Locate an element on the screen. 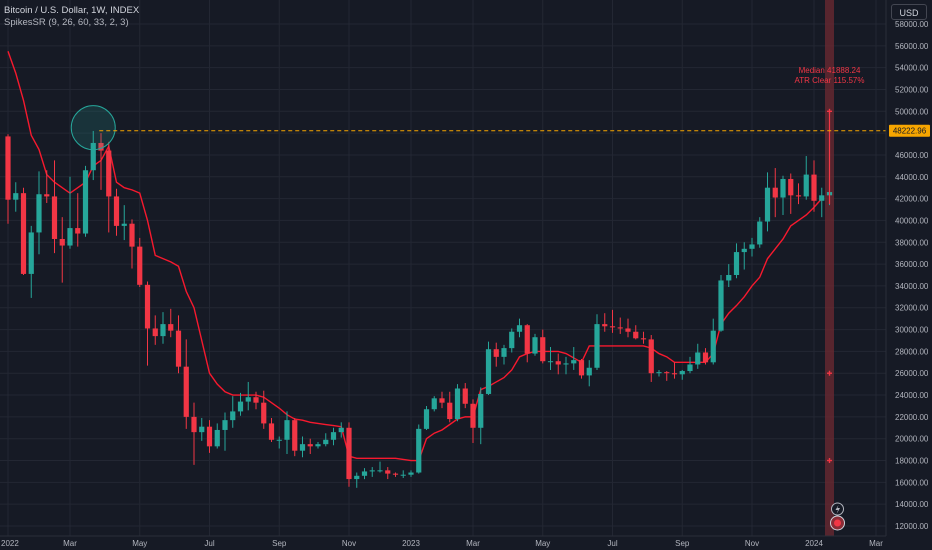  y-tick-label: 56000.00 is located at coordinates (912, 46).